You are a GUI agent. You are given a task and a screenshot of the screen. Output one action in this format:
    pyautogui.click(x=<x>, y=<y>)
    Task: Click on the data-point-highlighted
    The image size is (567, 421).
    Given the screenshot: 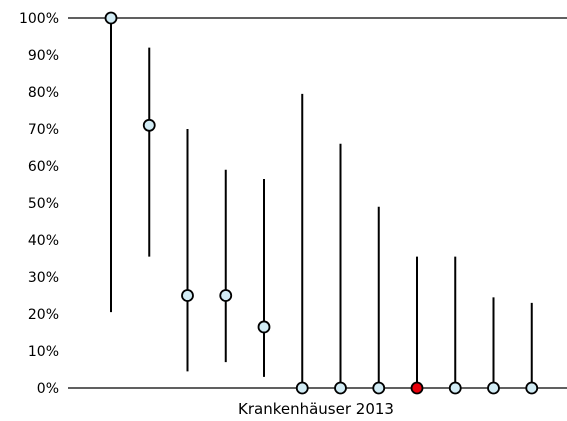 What is the action you would take?
    pyautogui.click(x=417, y=388)
    